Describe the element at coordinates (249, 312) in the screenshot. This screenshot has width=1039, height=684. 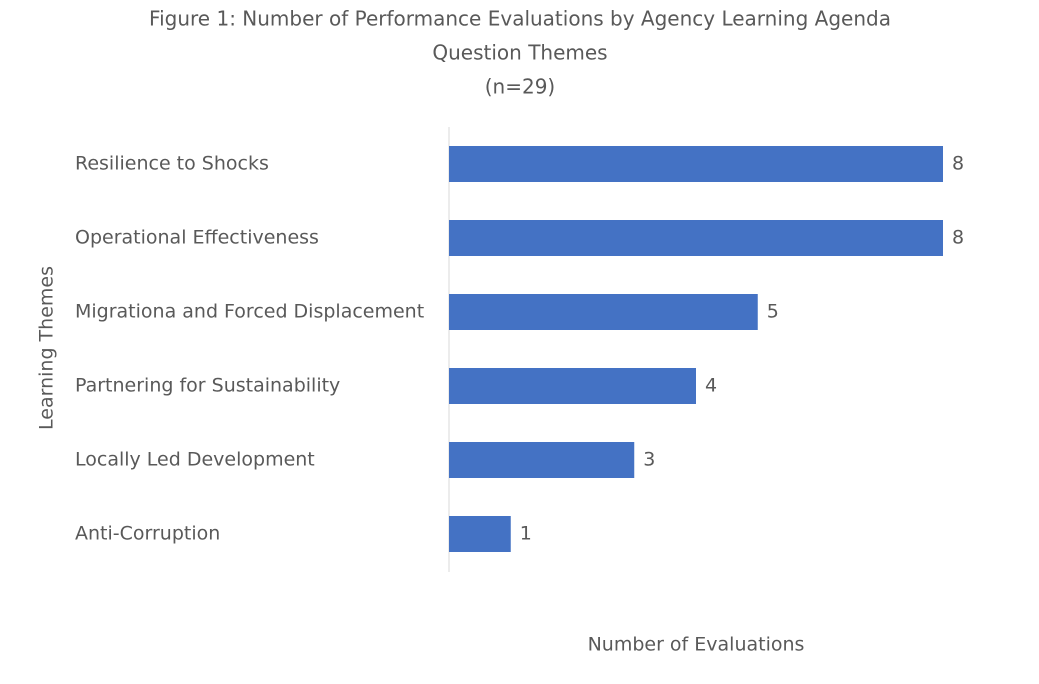
I see `y-tick-label: Migrationa and Forced Displacement` at that location.